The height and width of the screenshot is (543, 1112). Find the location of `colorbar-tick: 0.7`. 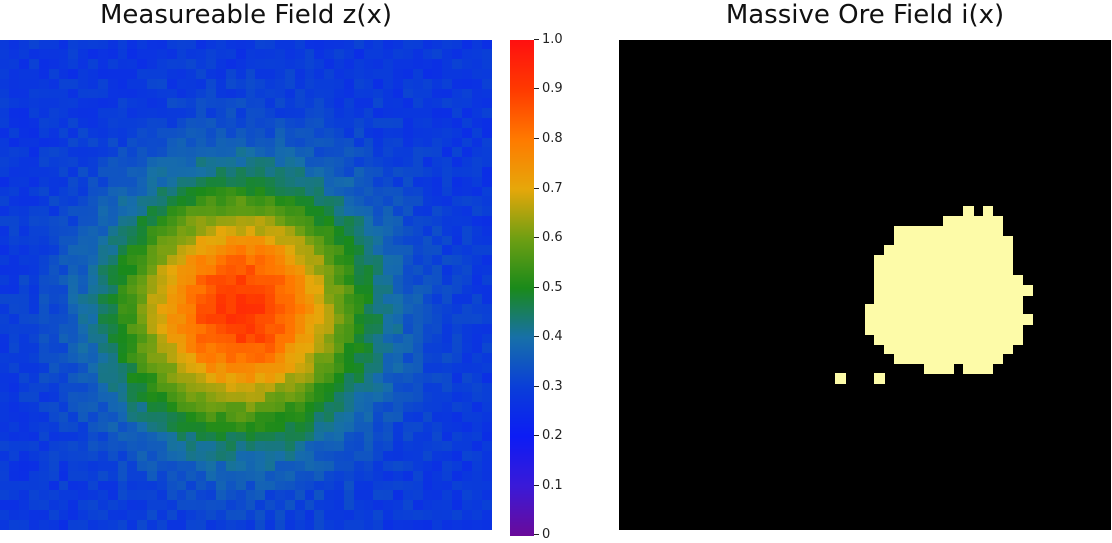

colorbar-tick: 0.7 is located at coordinates (554, 189).